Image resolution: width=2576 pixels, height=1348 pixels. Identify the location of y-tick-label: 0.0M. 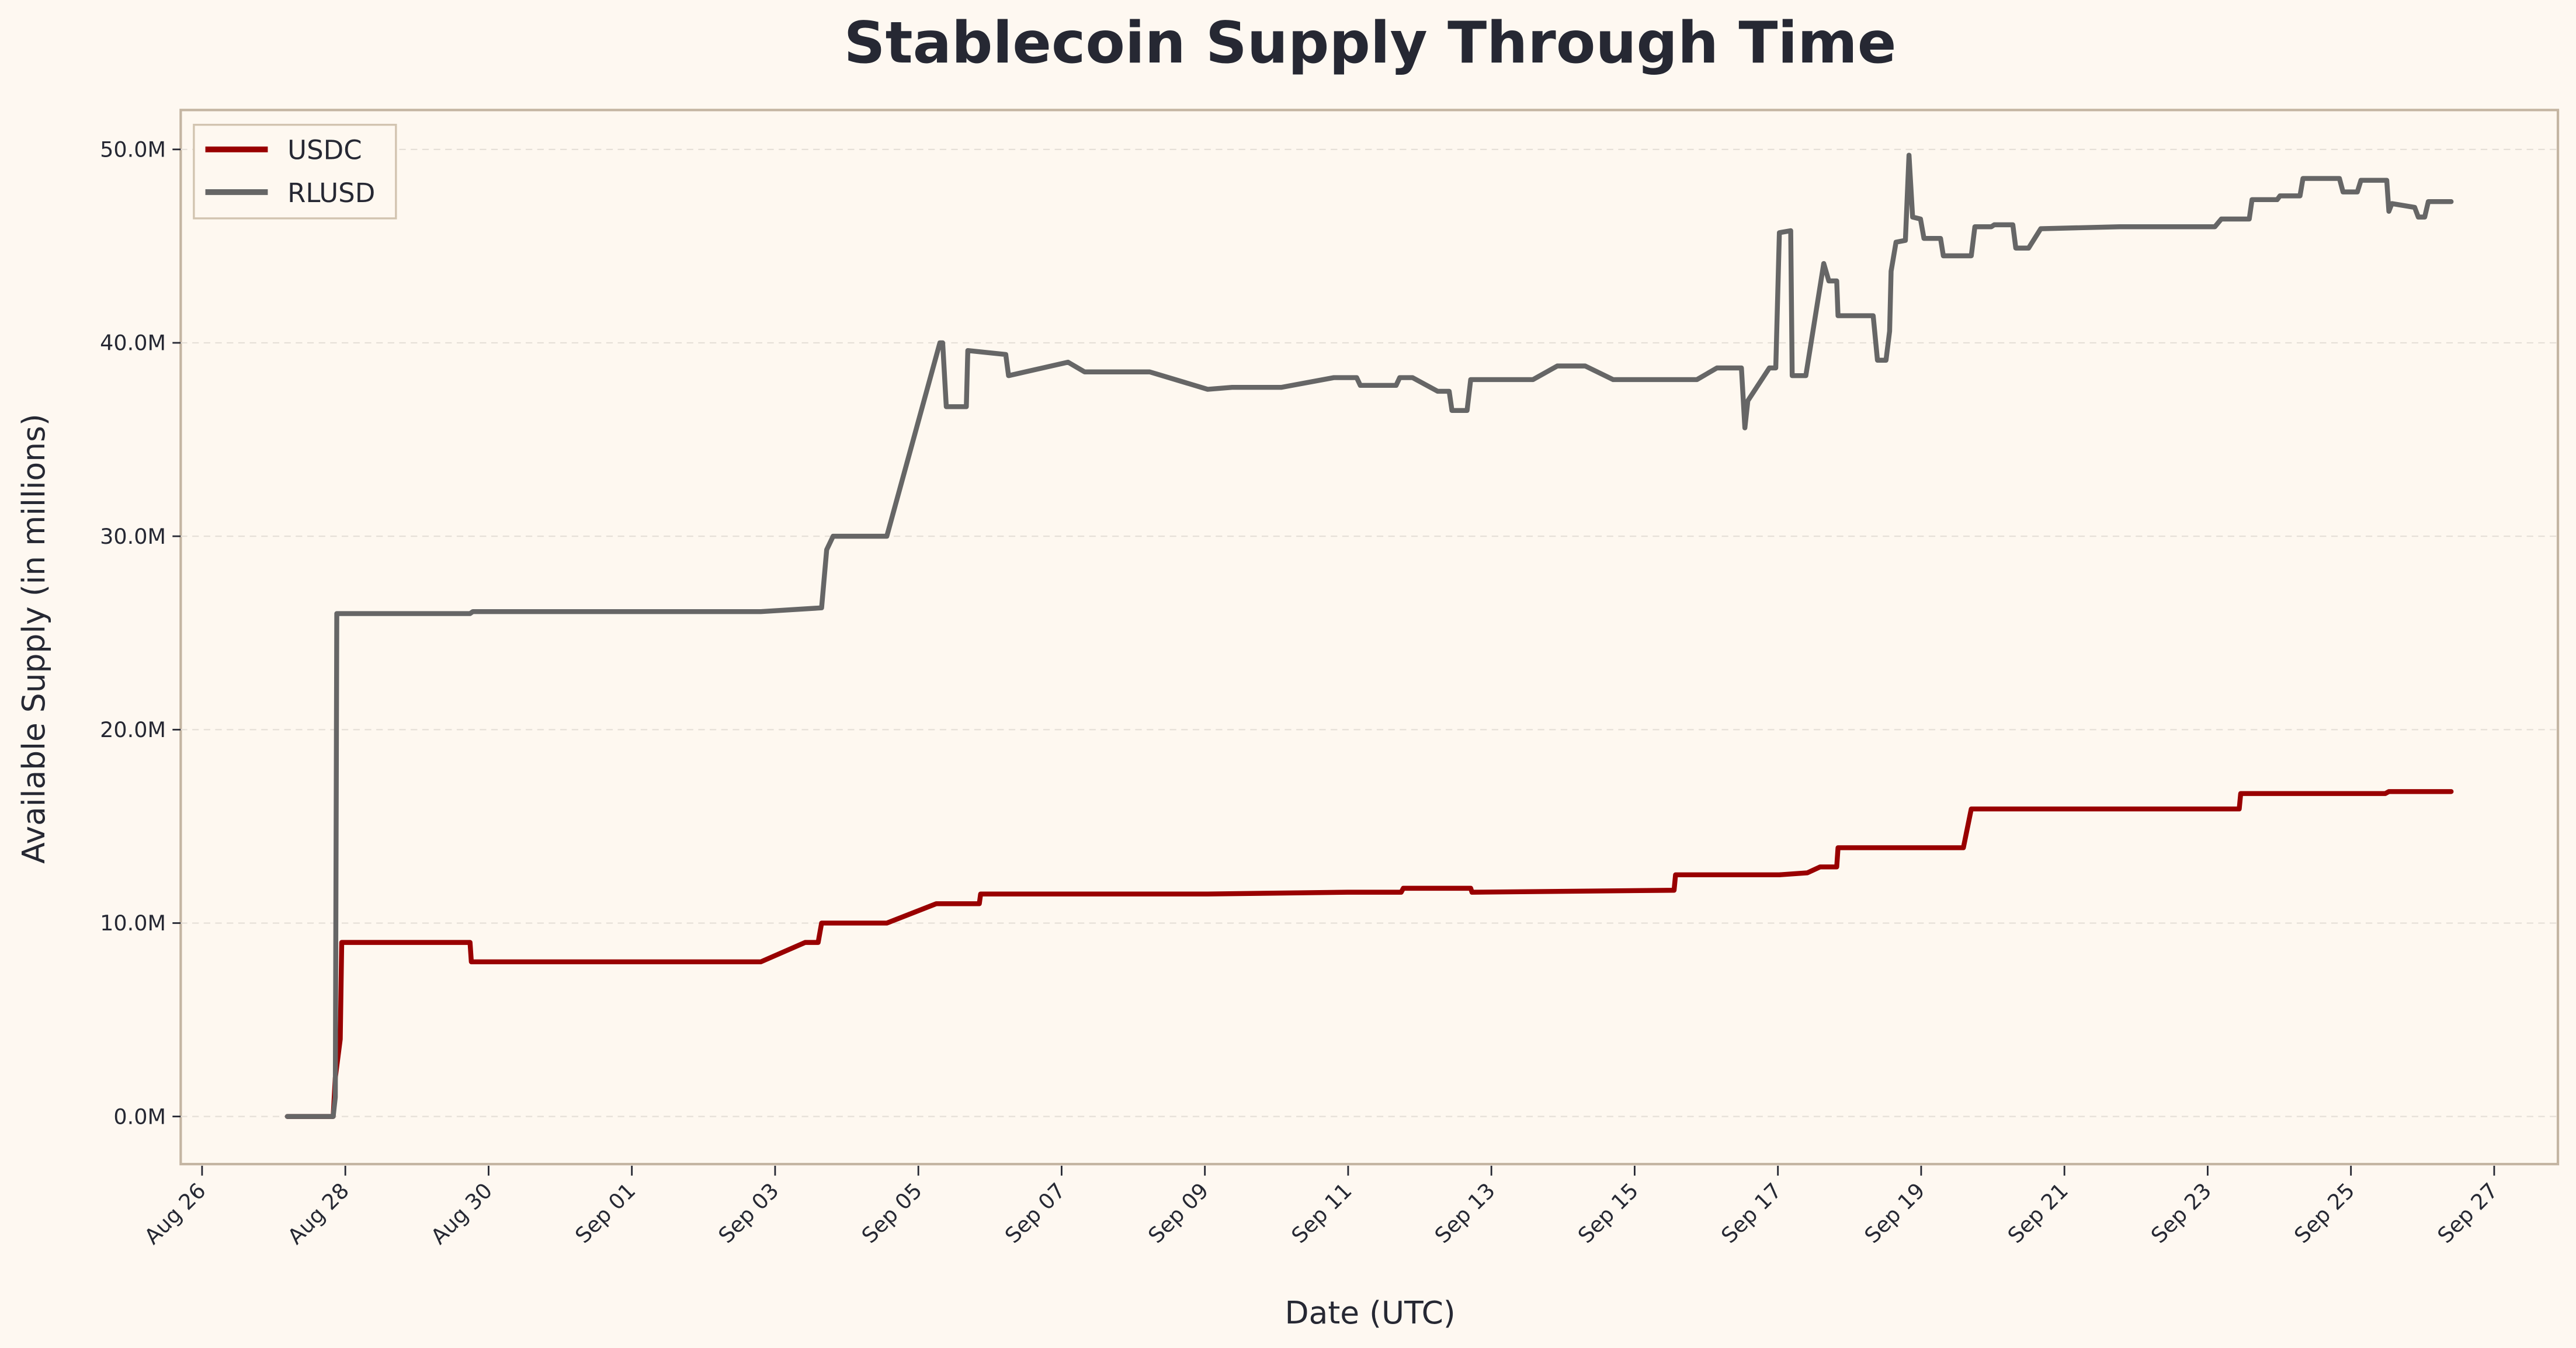
(139, 1116).